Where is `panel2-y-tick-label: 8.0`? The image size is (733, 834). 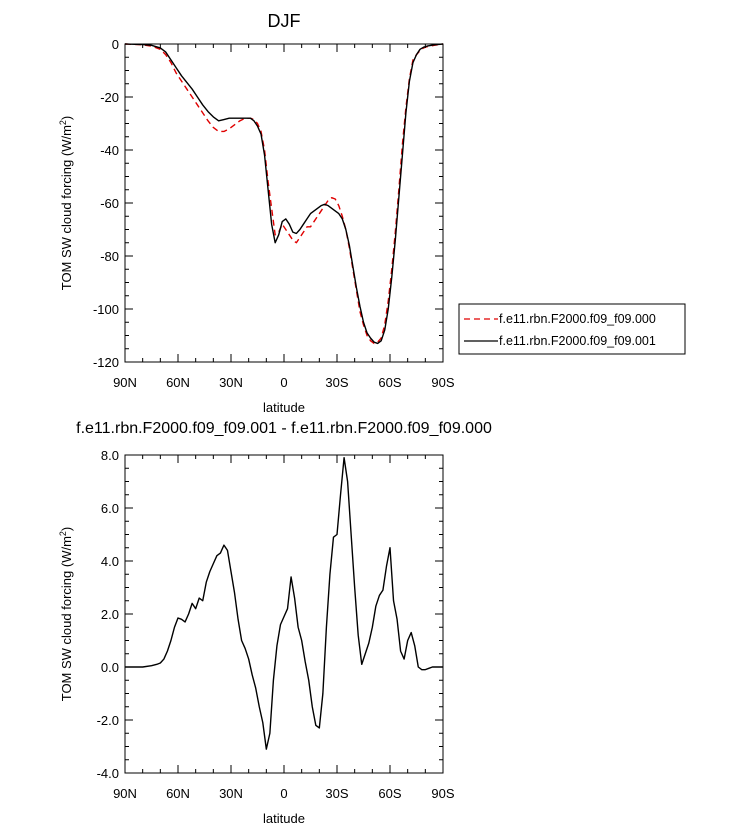 panel2-y-tick-label: 8.0 is located at coordinates (110, 455).